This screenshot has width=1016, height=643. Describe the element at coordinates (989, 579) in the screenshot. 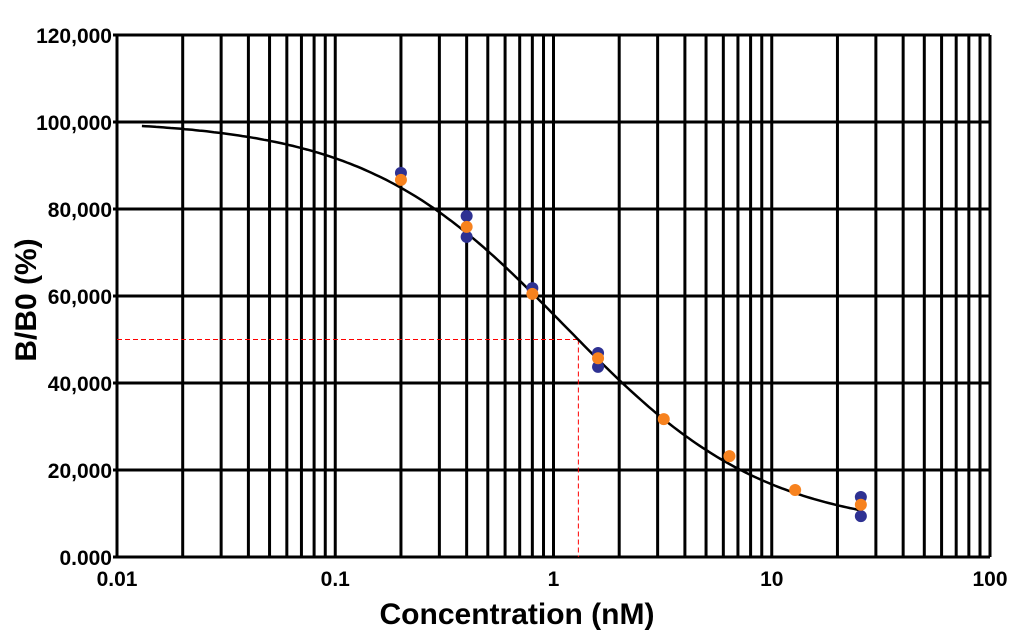

I see `x-tick-label: 100` at that location.